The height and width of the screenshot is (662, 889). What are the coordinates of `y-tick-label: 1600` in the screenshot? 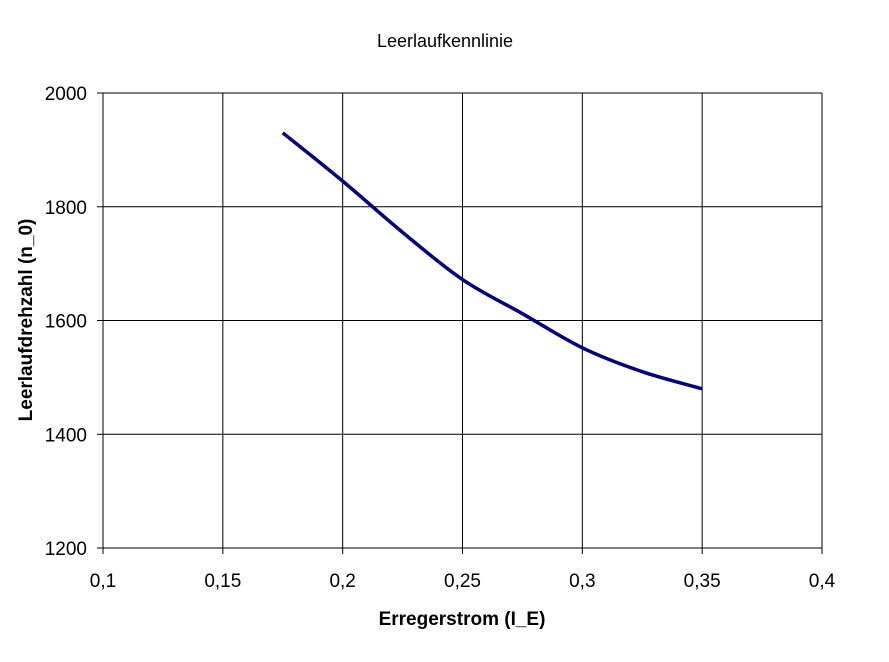 It's located at (66, 322).